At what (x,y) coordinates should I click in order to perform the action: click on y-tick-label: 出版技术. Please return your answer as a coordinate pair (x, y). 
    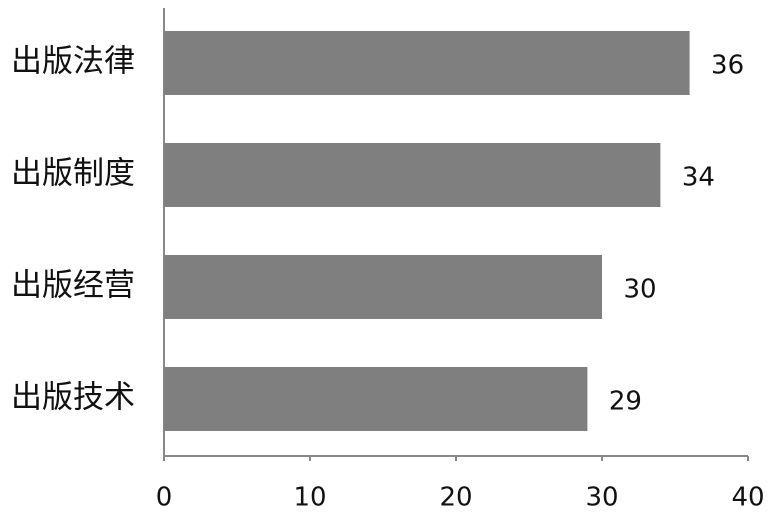
    Looking at the image, I should click on (73, 398).